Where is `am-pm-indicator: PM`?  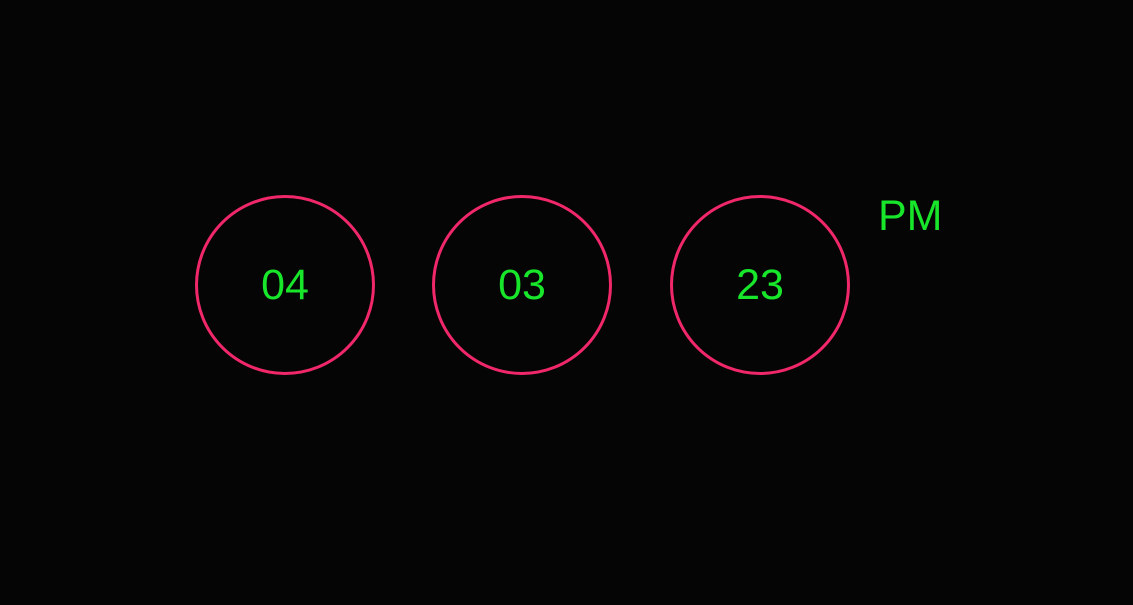 am-pm-indicator: PM is located at coordinates (910, 216).